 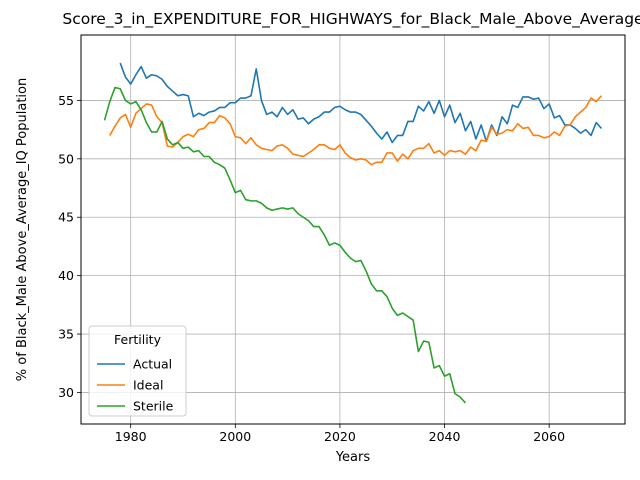 I want to click on x-tick-label: 2040, so click(x=445, y=436).